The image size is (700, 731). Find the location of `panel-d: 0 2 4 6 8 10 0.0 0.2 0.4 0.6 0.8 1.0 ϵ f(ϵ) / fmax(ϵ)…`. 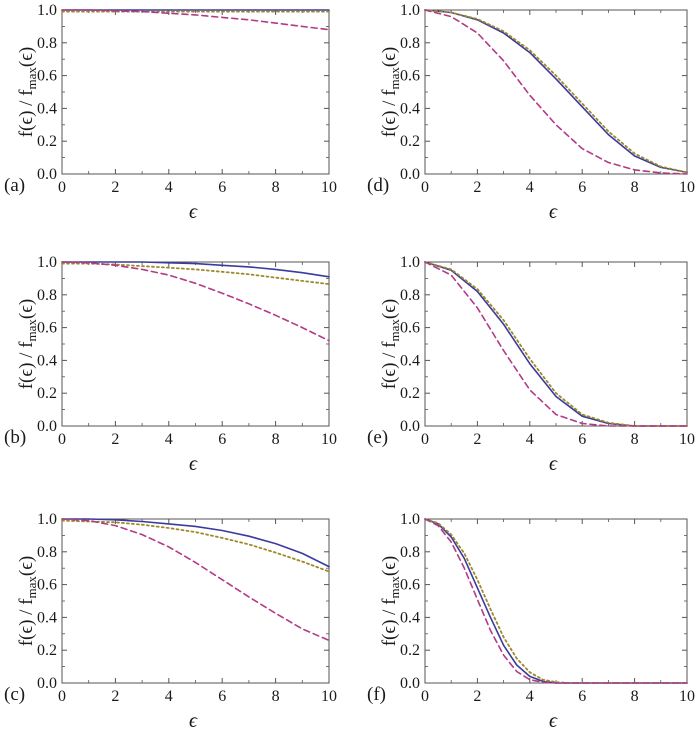

panel-d: 0 2 4 6 8 10 0.0 0.2 0.4 0.6 0.8 1.0 ϵ f(ϵ) / fmax(ϵ)… is located at coordinates (531, 112).